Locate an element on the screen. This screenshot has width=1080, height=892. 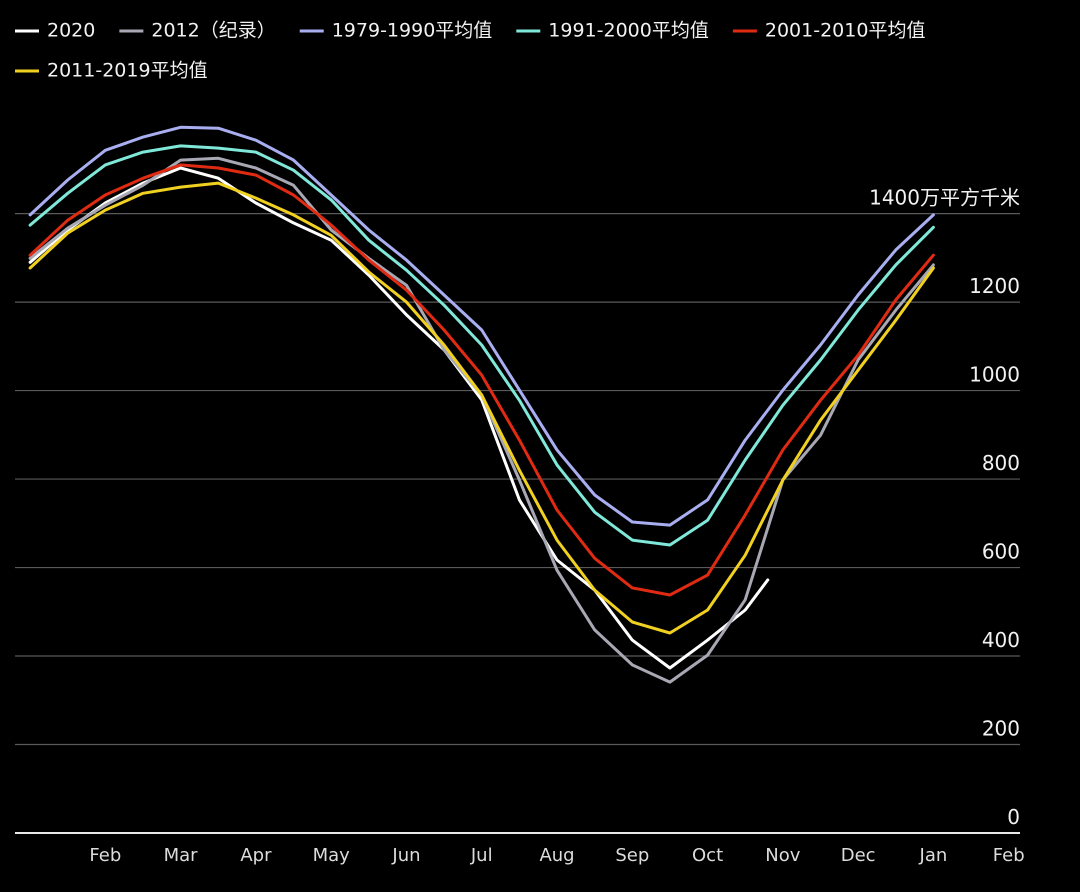
legend-item: 2001-2010平均值 is located at coordinates (829, 31).